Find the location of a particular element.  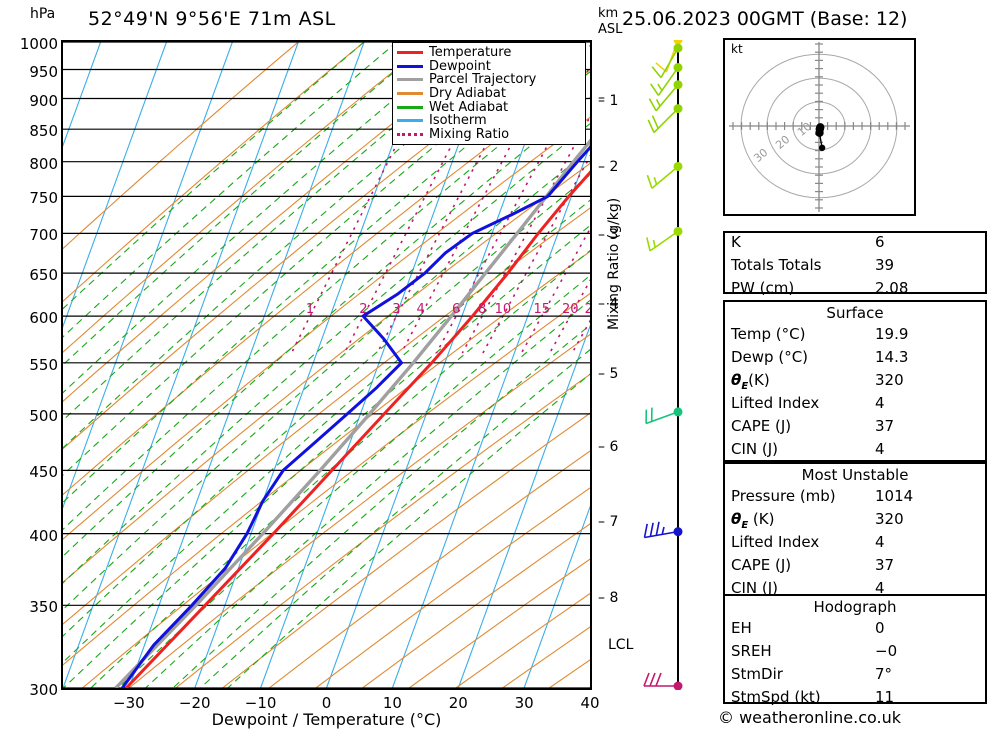

altitude-tick-7: – 7 is located at coordinates (608, 521).